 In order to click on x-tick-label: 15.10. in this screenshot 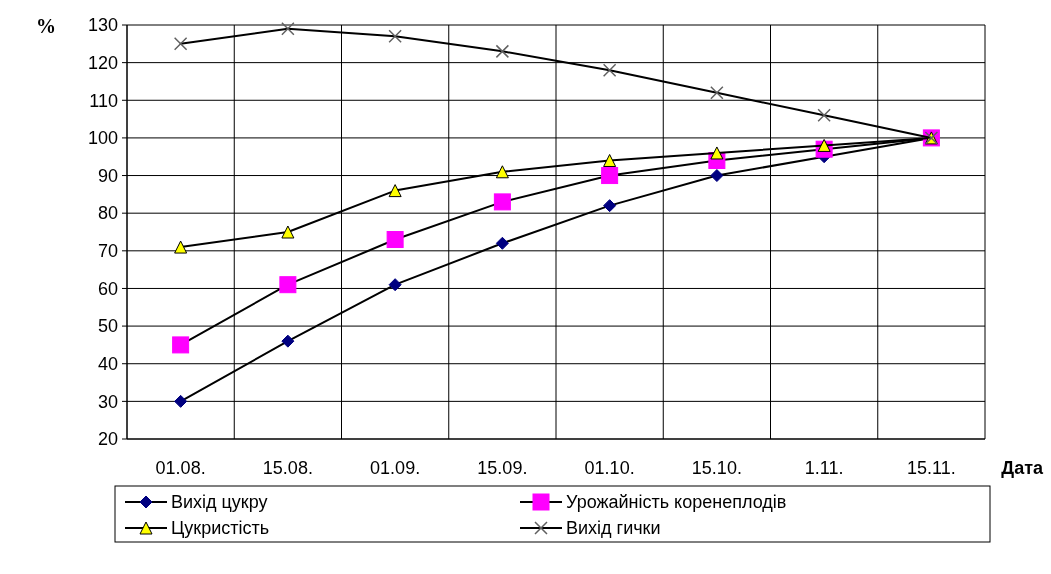, I will do `click(716, 468)`.